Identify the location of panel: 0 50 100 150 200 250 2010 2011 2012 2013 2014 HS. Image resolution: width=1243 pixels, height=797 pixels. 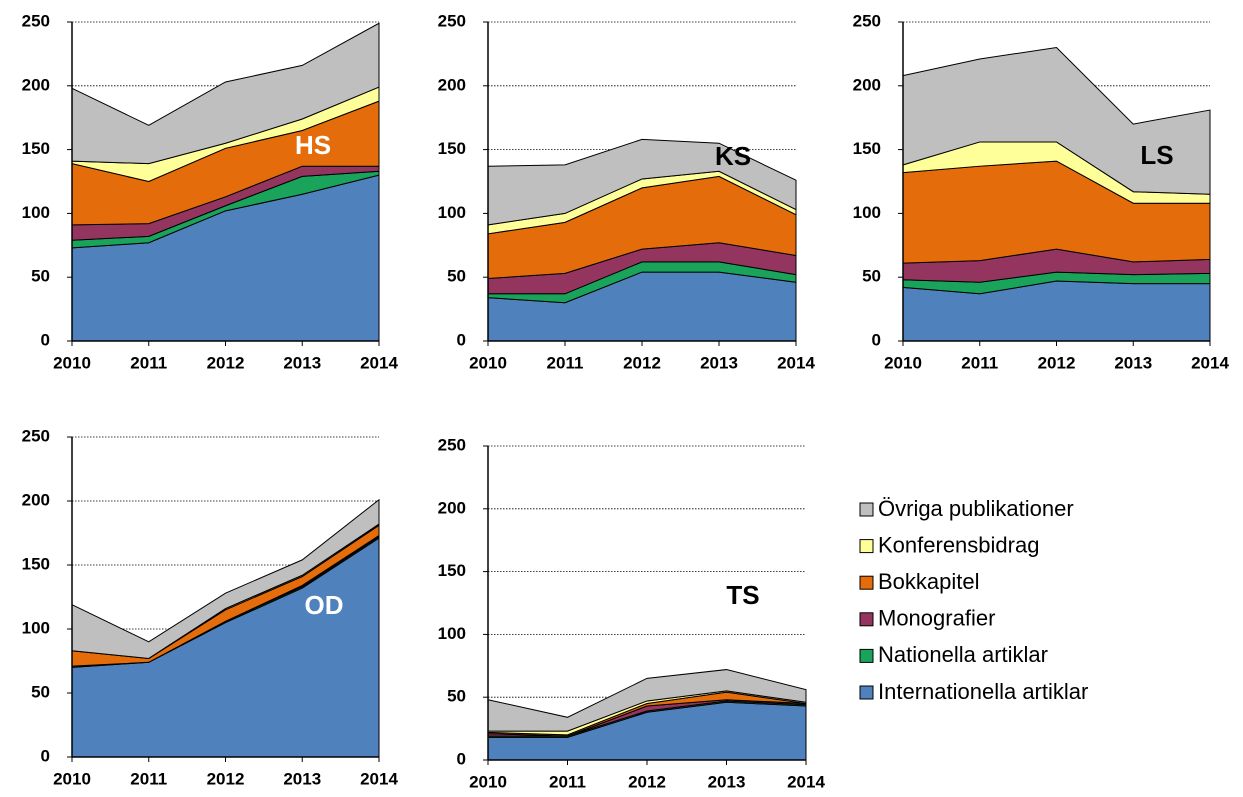
(210, 191).